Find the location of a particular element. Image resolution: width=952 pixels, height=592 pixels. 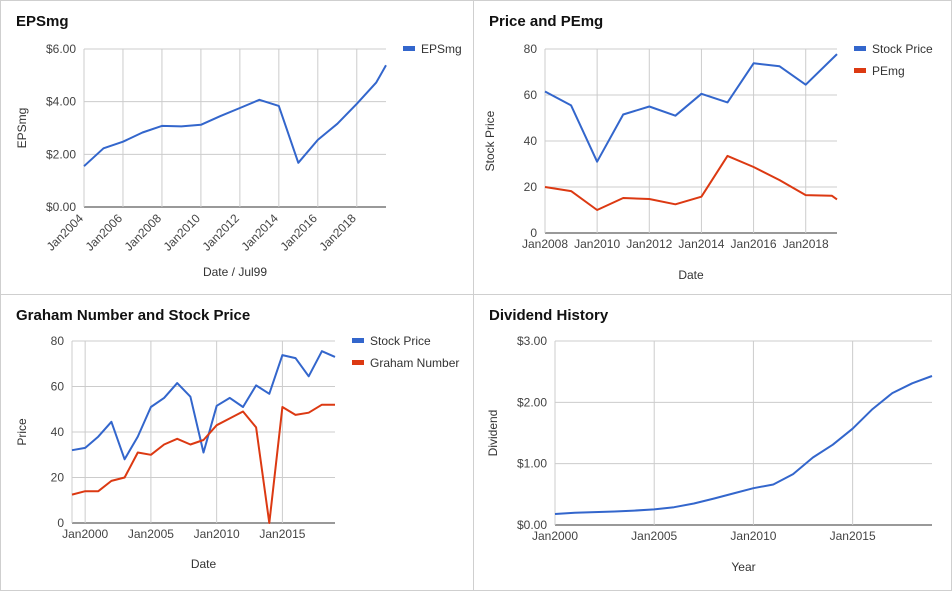

series-line-graham-number is located at coordinates (203, 463).